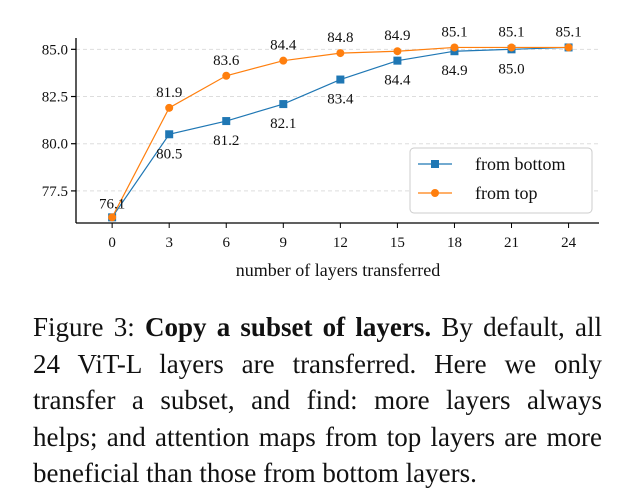  I want to click on x-tick-label: 9, so click(284, 243).